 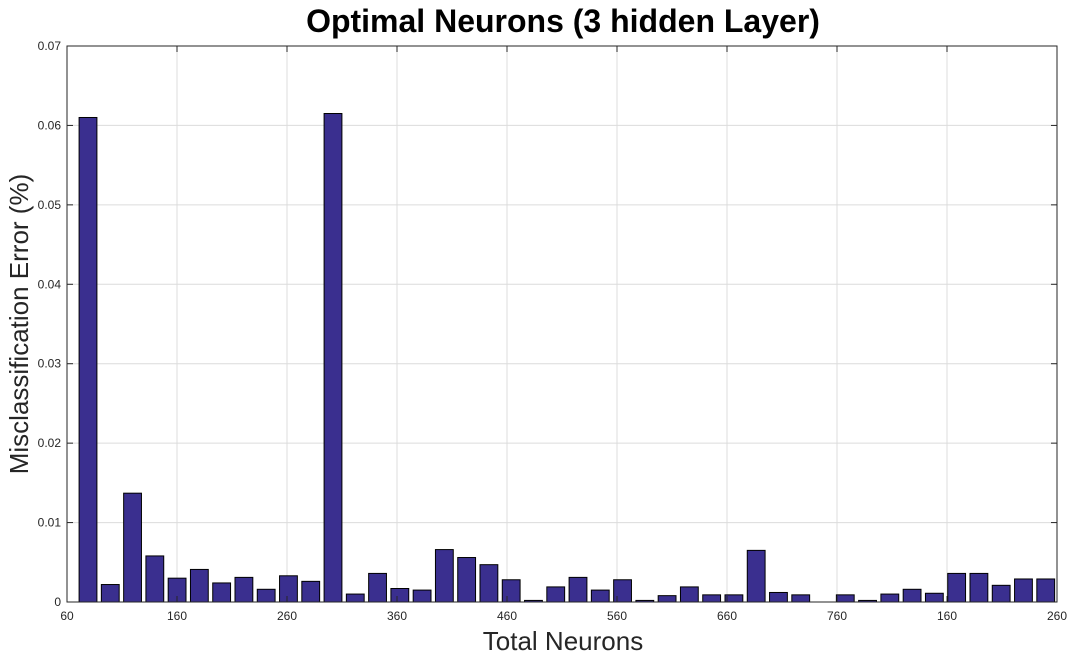 What do you see at coordinates (507, 616) in the screenshot?
I see `x-tick-label: 460` at bounding box center [507, 616].